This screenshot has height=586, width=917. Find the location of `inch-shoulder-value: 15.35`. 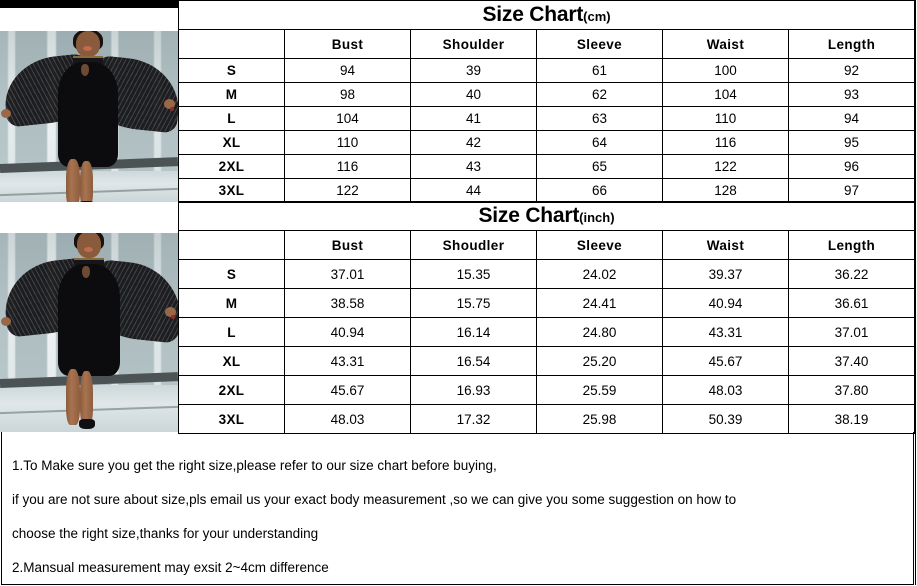

inch-shoulder-value: 15.35 is located at coordinates (473, 274).